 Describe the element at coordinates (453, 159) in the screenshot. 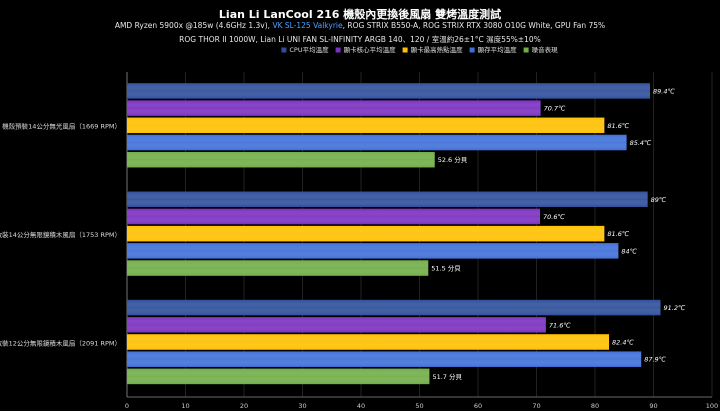

I see `bar-value-label: 52.6 分貝` at that location.